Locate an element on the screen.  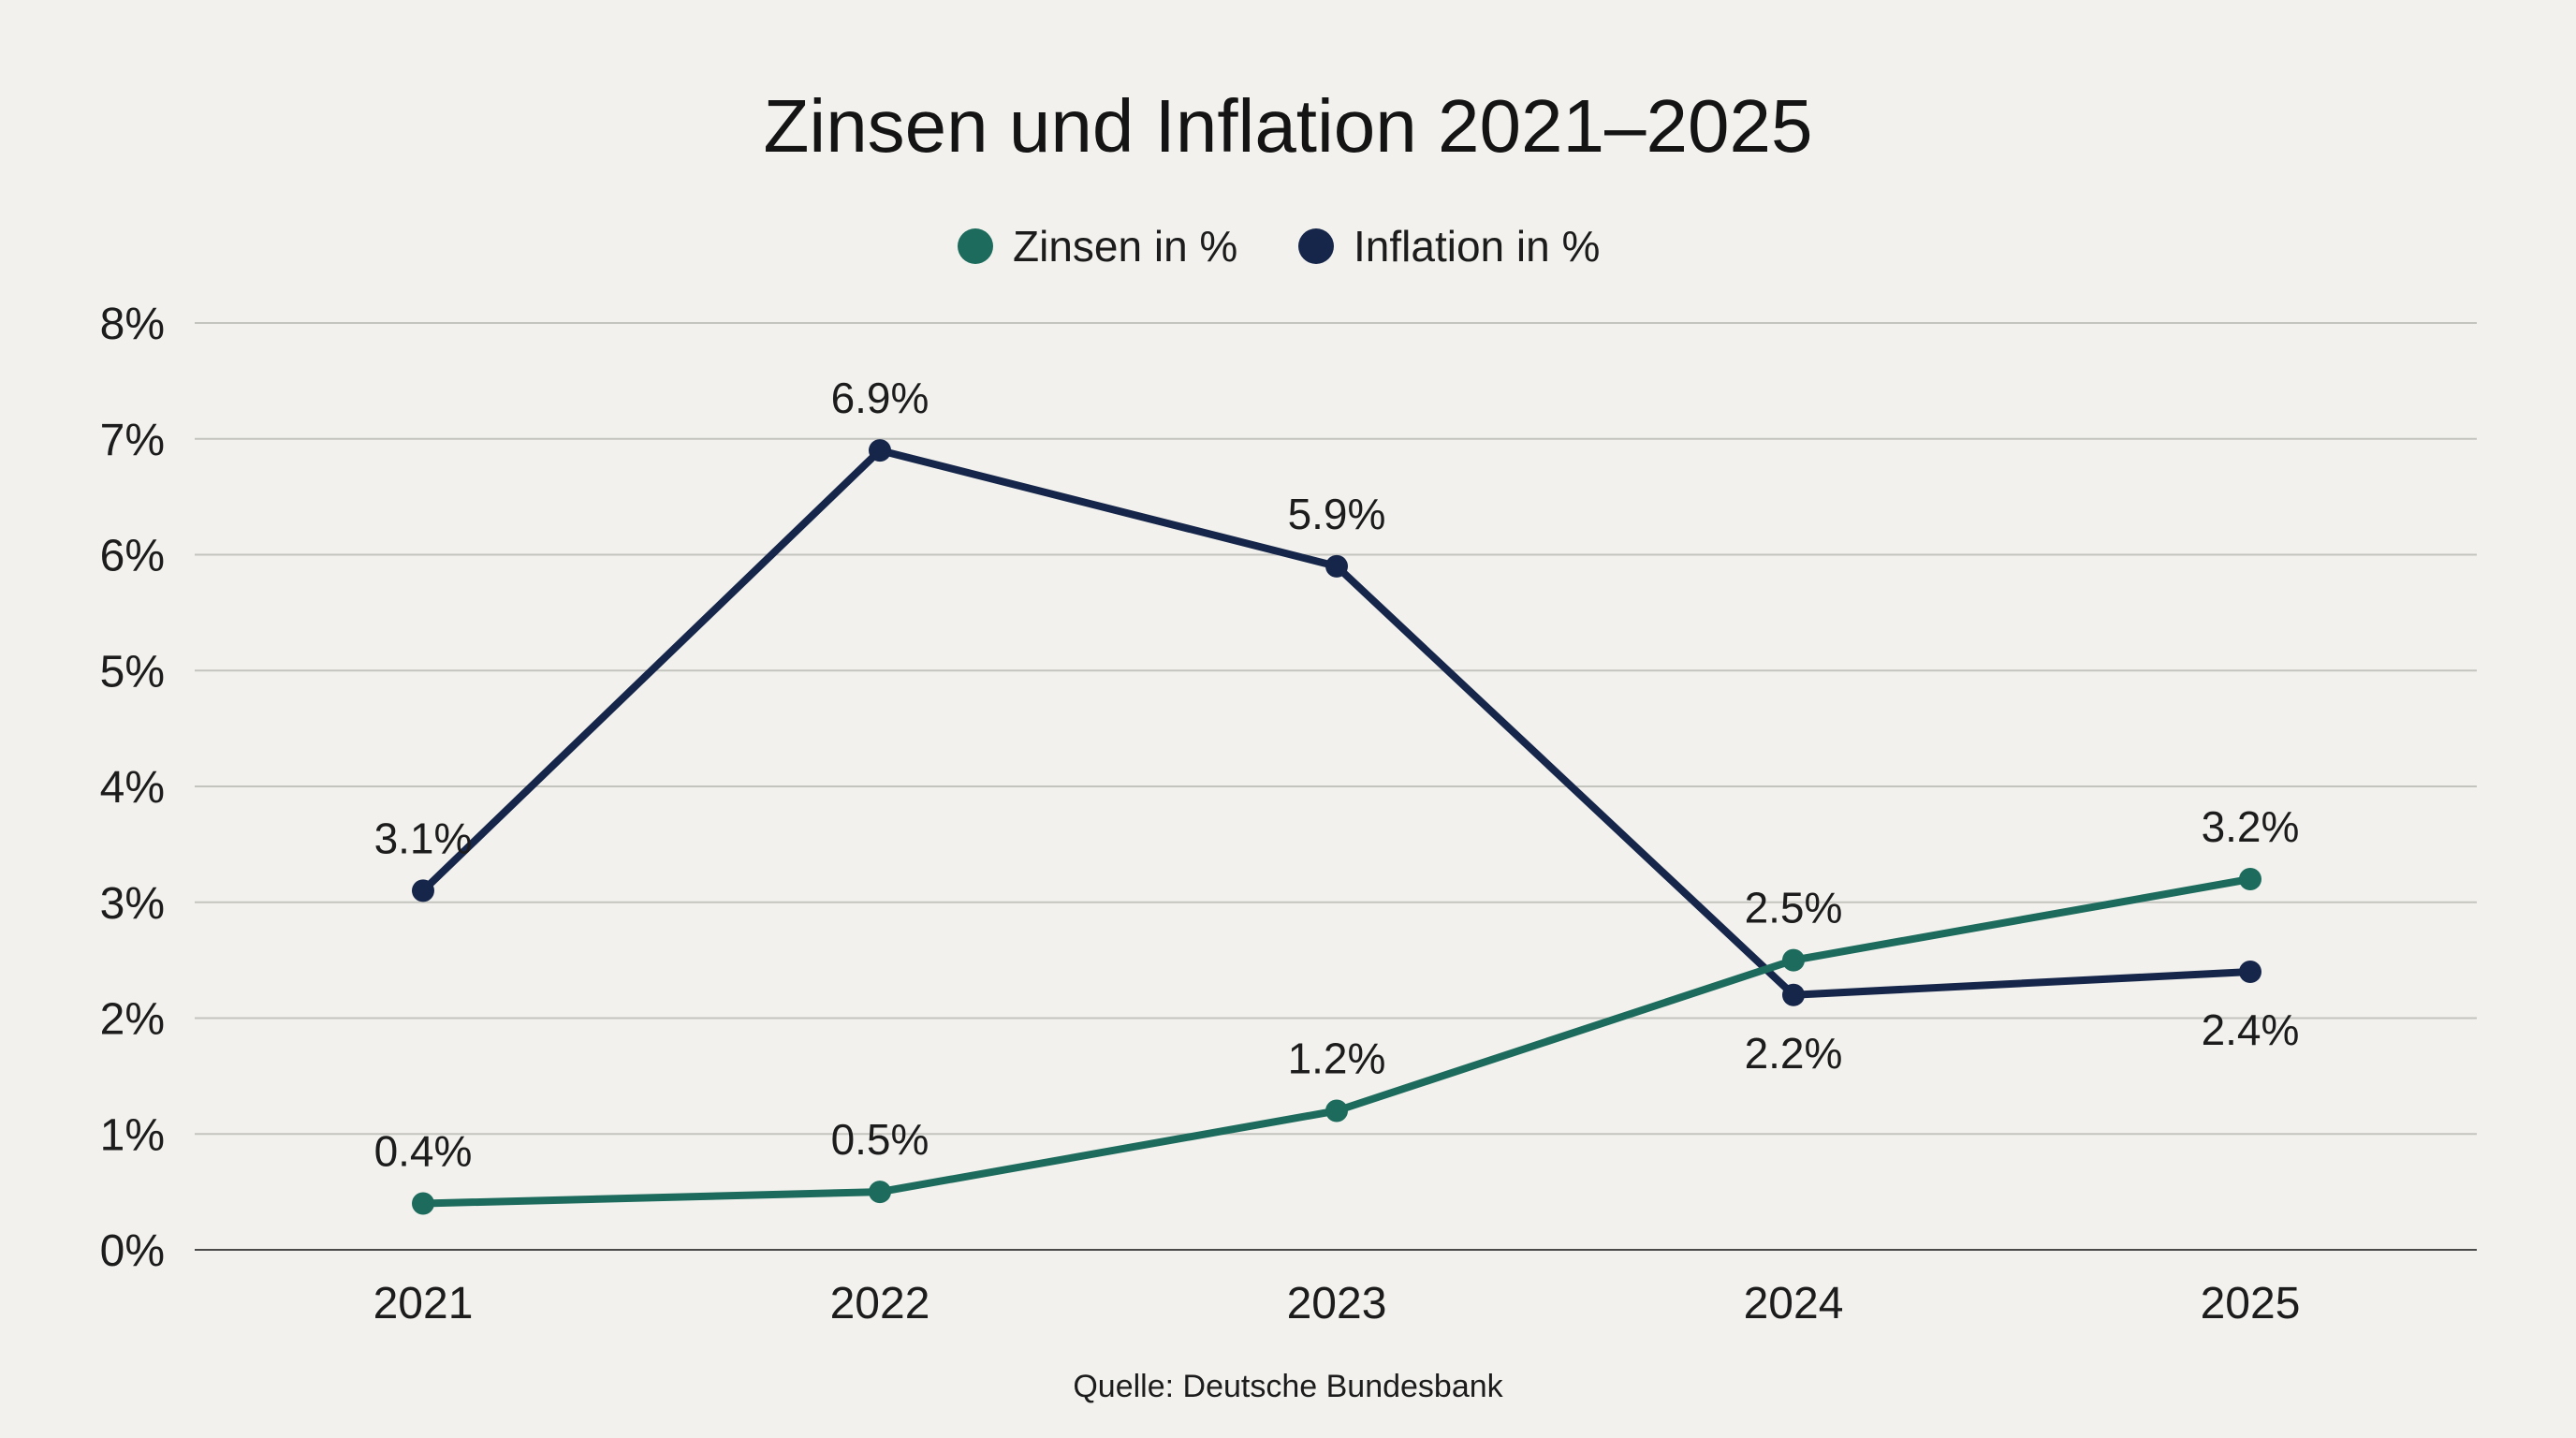
x-tick-label: 2023 is located at coordinates (1337, 1303).